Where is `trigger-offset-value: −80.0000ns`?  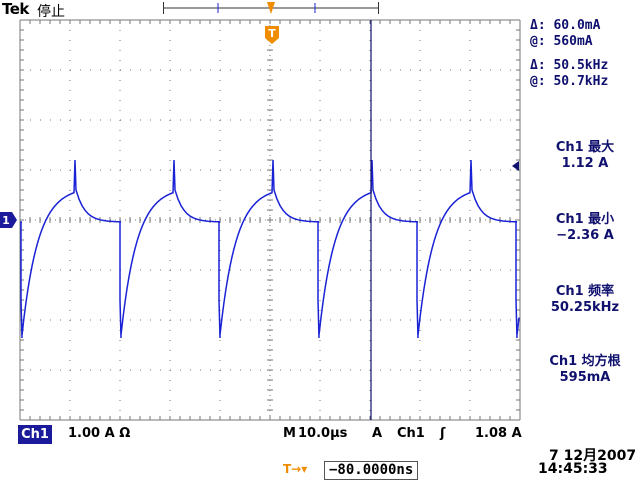
trigger-offset-value: −80.0000ns is located at coordinates (371, 470).